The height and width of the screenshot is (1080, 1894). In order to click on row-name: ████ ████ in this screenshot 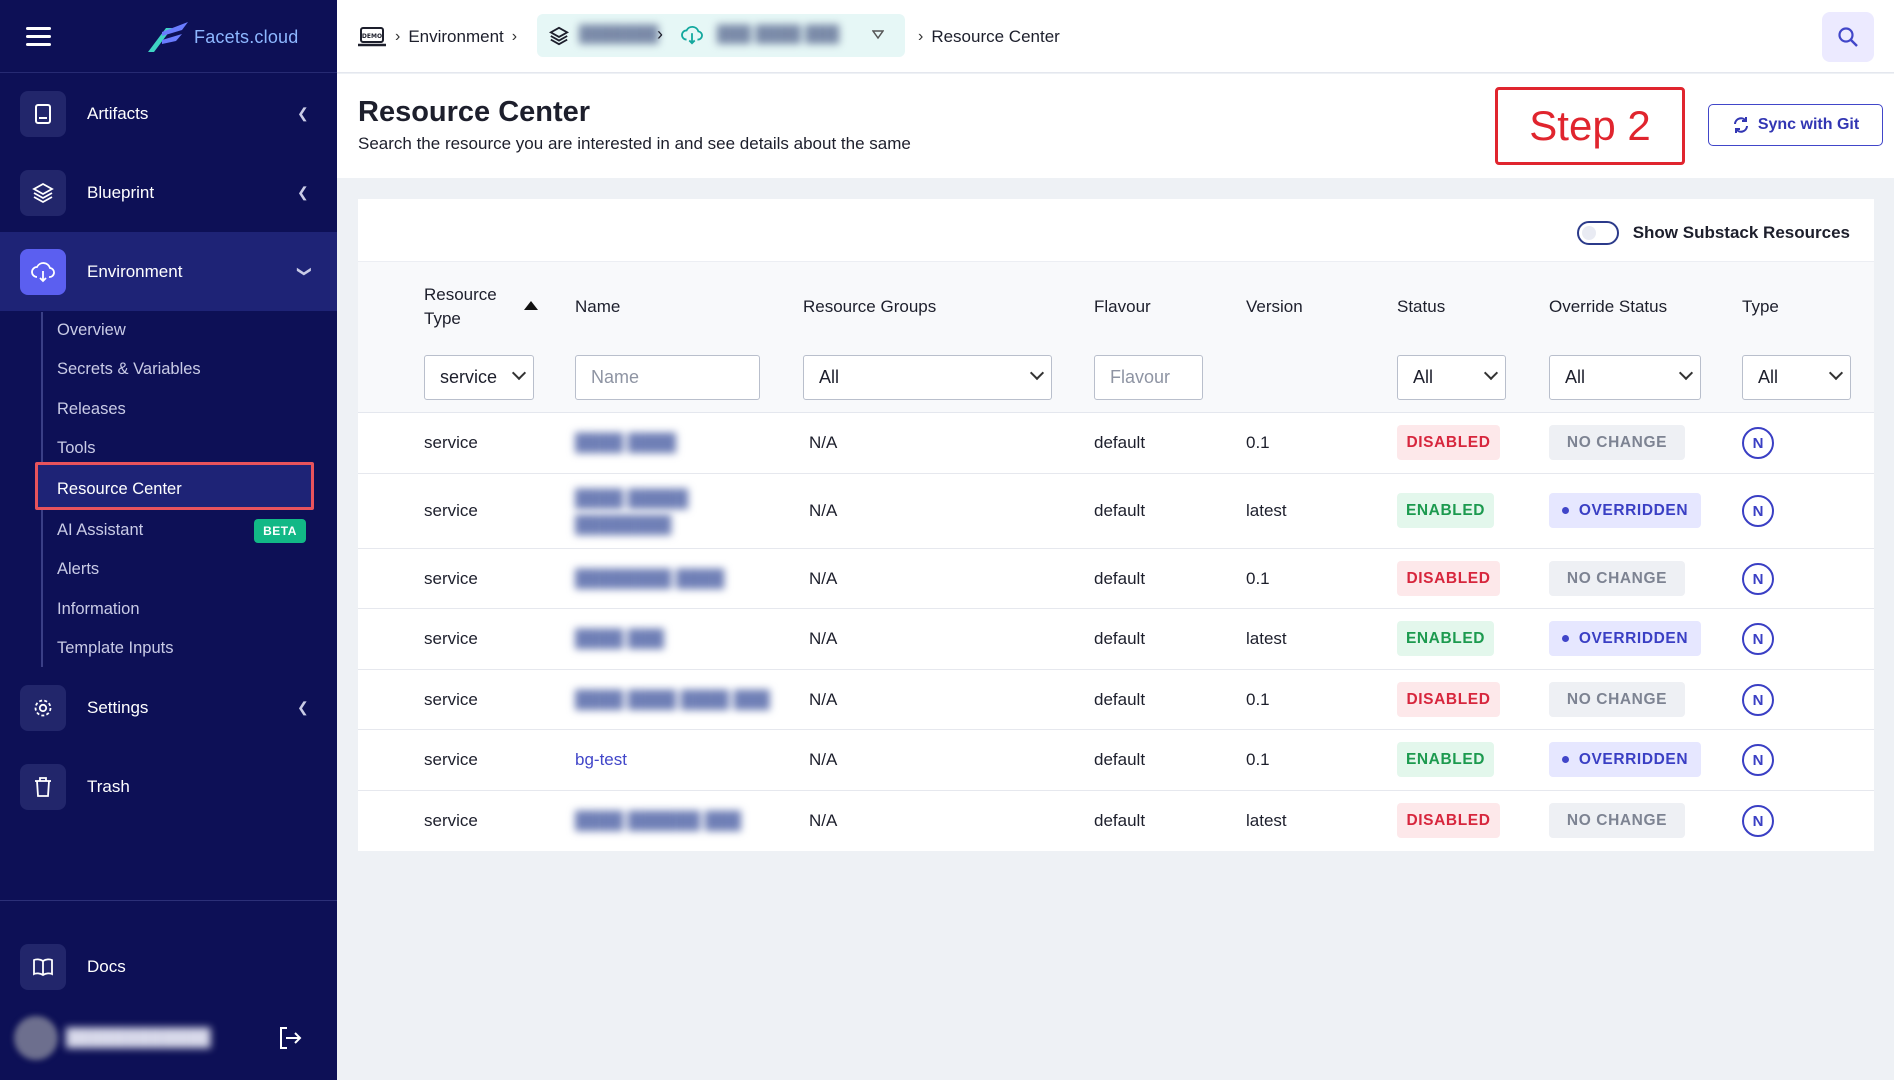, I will do `click(626, 442)`.